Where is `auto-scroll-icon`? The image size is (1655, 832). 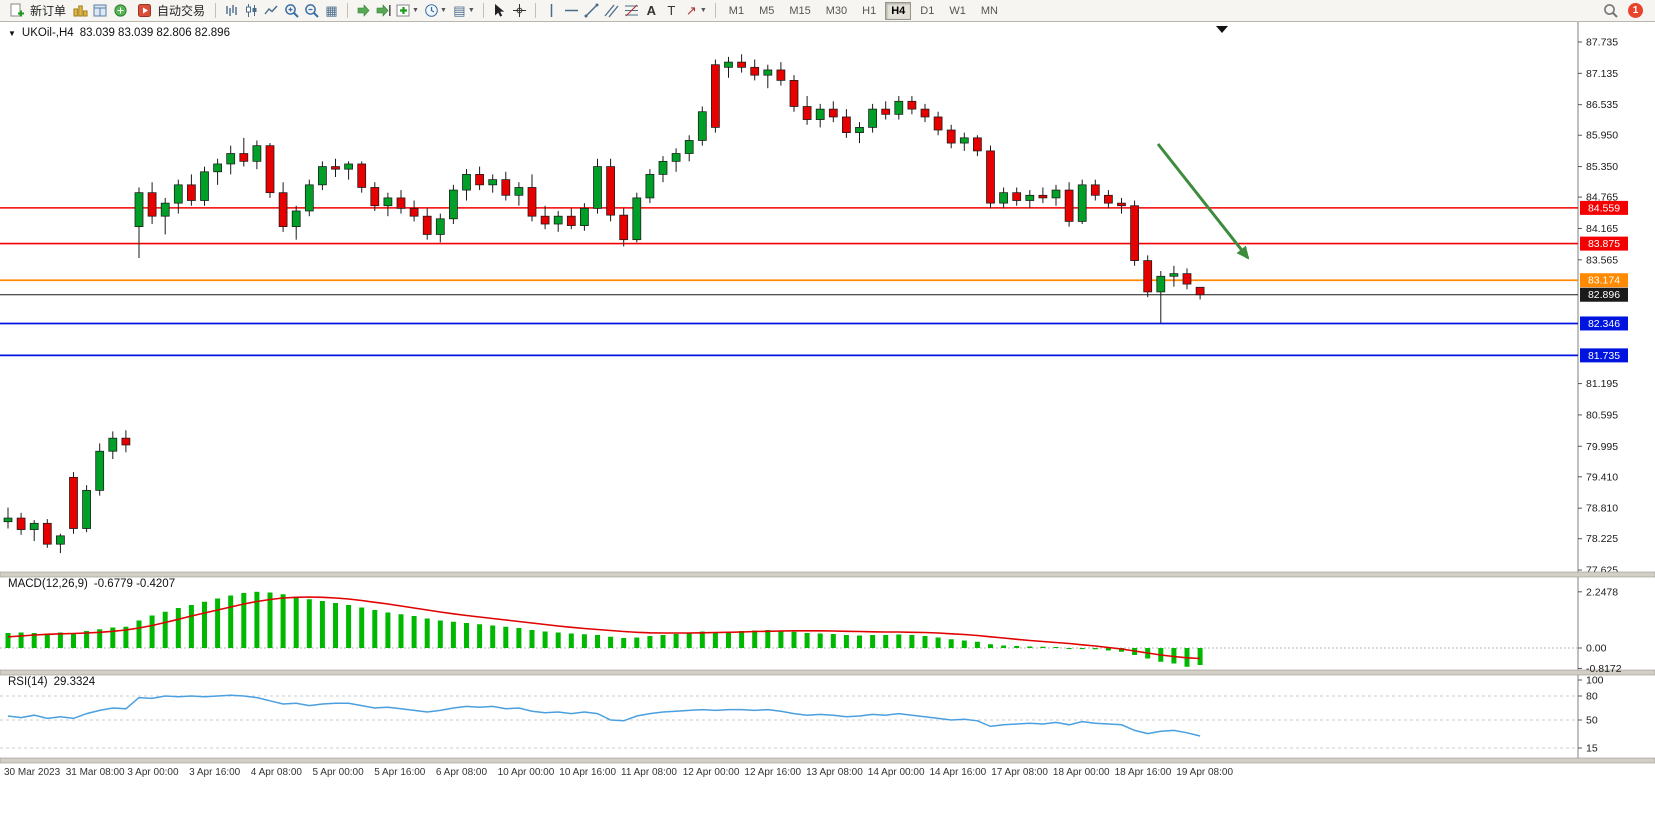 auto-scroll-icon is located at coordinates (363, 10).